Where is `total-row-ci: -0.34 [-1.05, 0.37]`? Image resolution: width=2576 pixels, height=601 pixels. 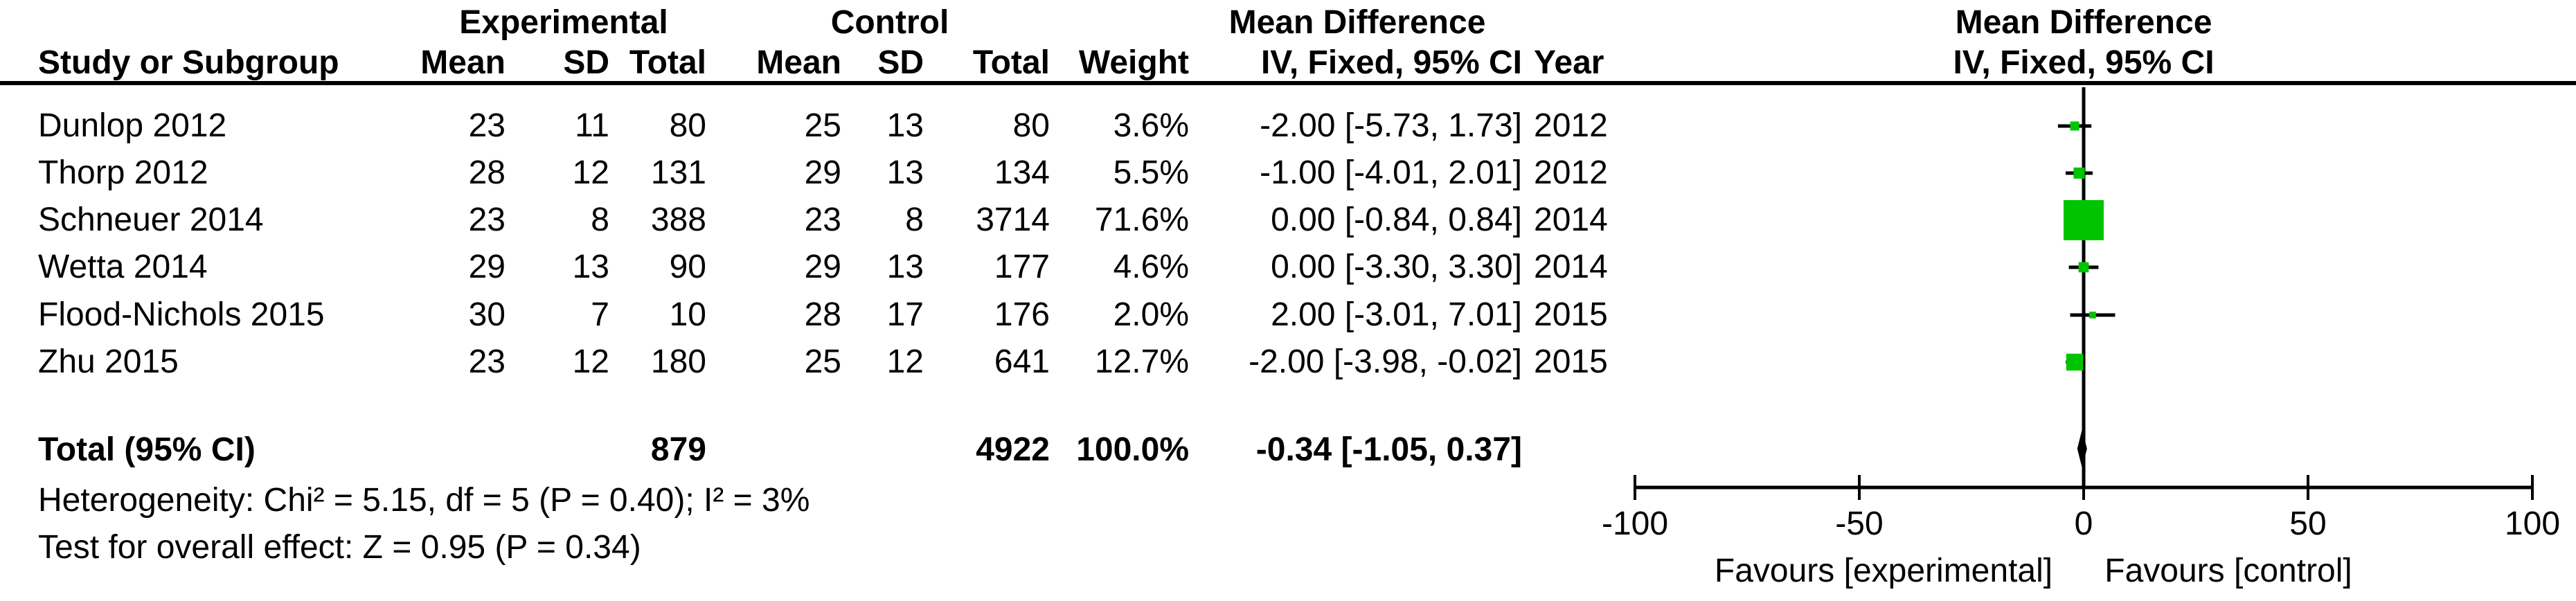
total-row-ci: -0.34 [-1.05, 0.37] is located at coordinates (1389, 449).